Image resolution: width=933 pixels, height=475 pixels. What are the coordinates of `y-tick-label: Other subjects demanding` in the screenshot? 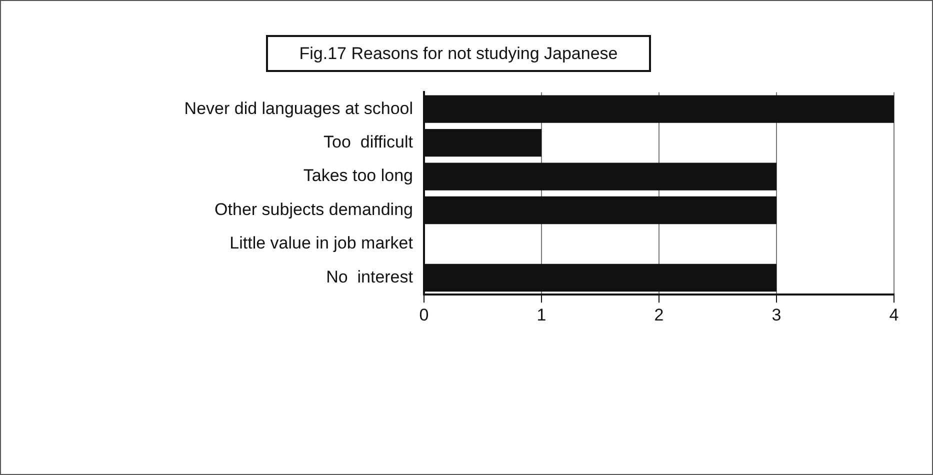 It's located at (313, 209).